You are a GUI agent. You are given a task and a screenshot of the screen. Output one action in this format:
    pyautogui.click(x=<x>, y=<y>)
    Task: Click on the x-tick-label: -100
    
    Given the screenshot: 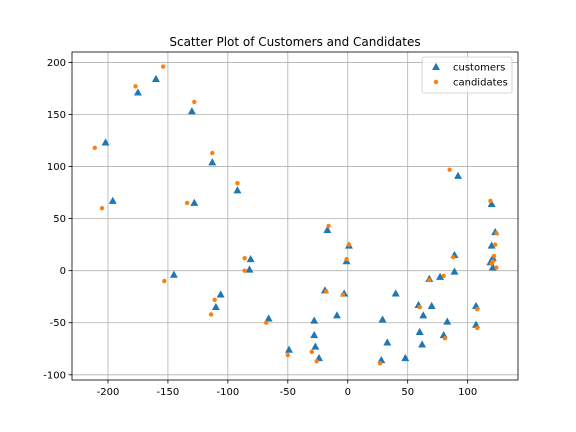 What is the action you would take?
    pyautogui.click(x=228, y=392)
    